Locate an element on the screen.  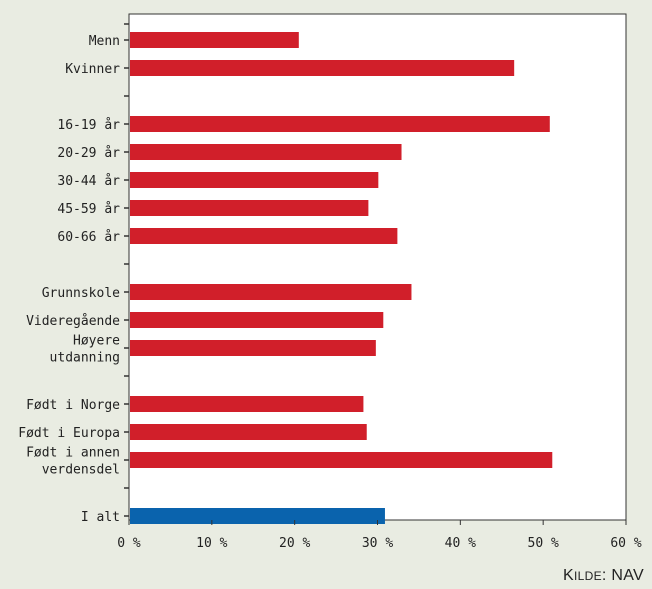
category-label: 16-19 år is located at coordinates (88, 125).